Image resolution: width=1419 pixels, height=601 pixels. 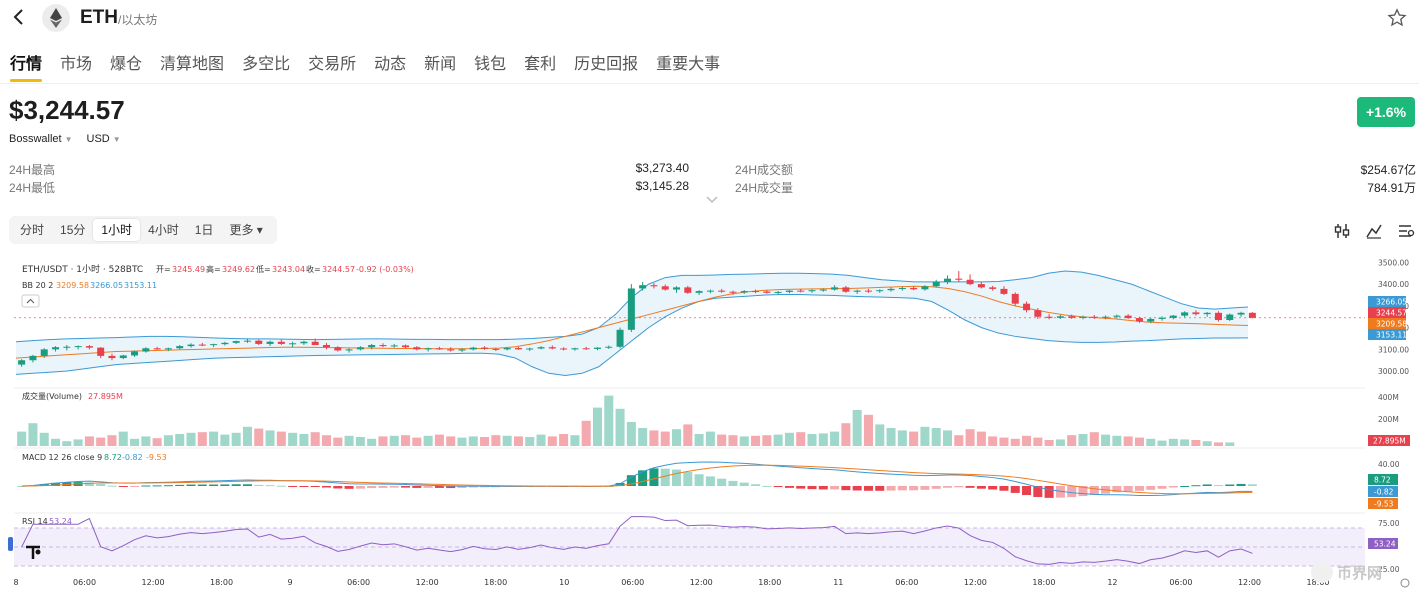 What do you see at coordinates (67, 110) in the screenshot?
I see `current-price: $3,244.57` at bounding box center [67, 110].